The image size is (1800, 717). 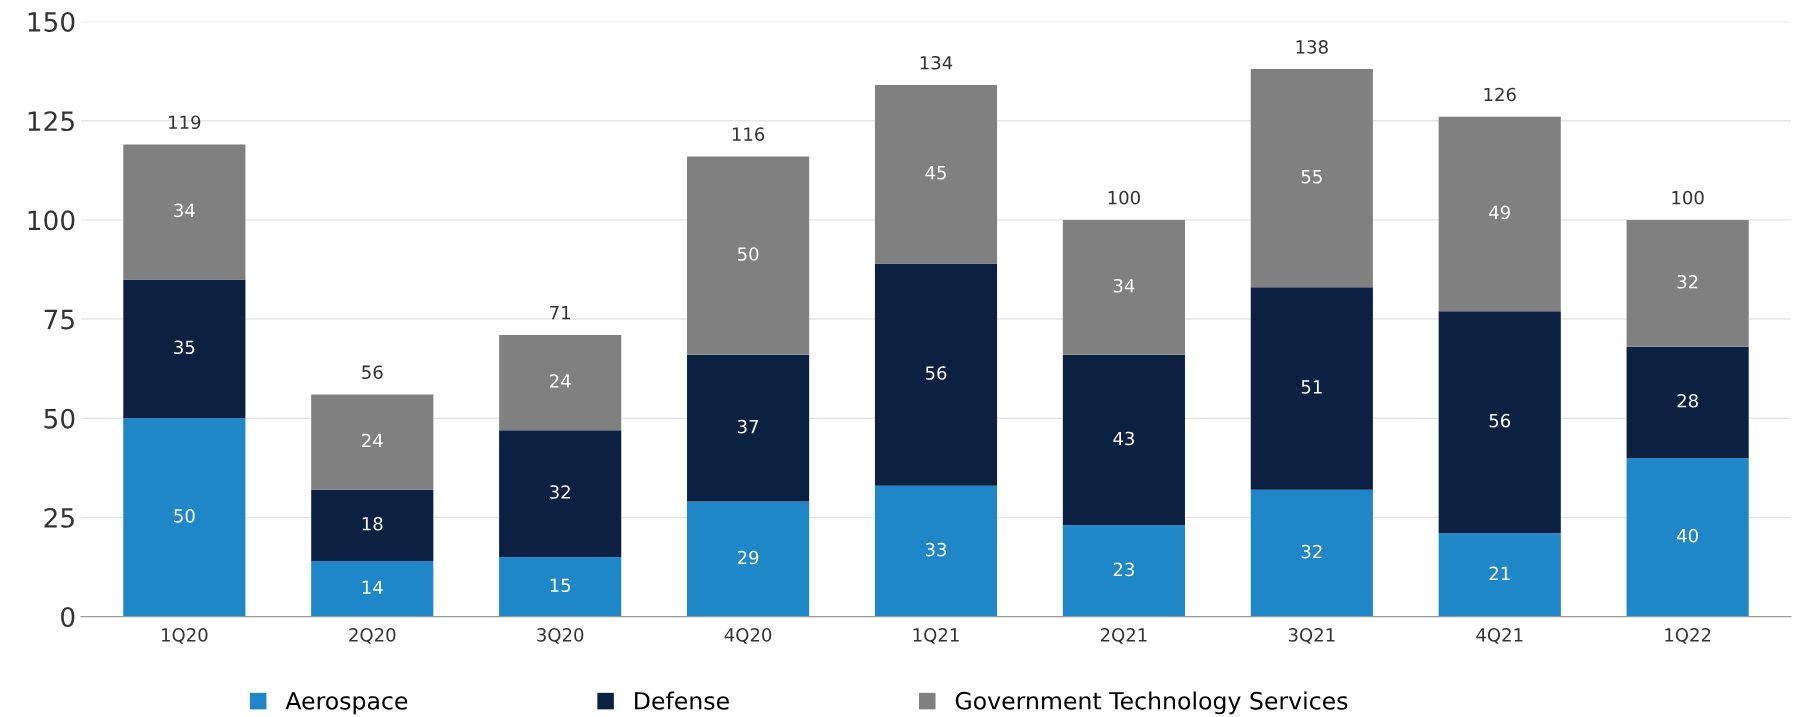 I want to click on data-label: 37, so click(x=748, y=426).